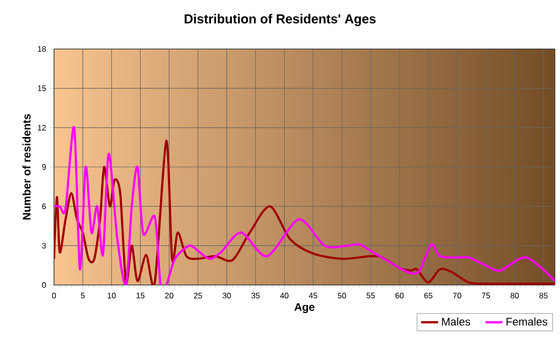 This screenshot has width=560, height=353. I want to click on chart-title: Distribution of Residents' Ages, so click(280, 20).